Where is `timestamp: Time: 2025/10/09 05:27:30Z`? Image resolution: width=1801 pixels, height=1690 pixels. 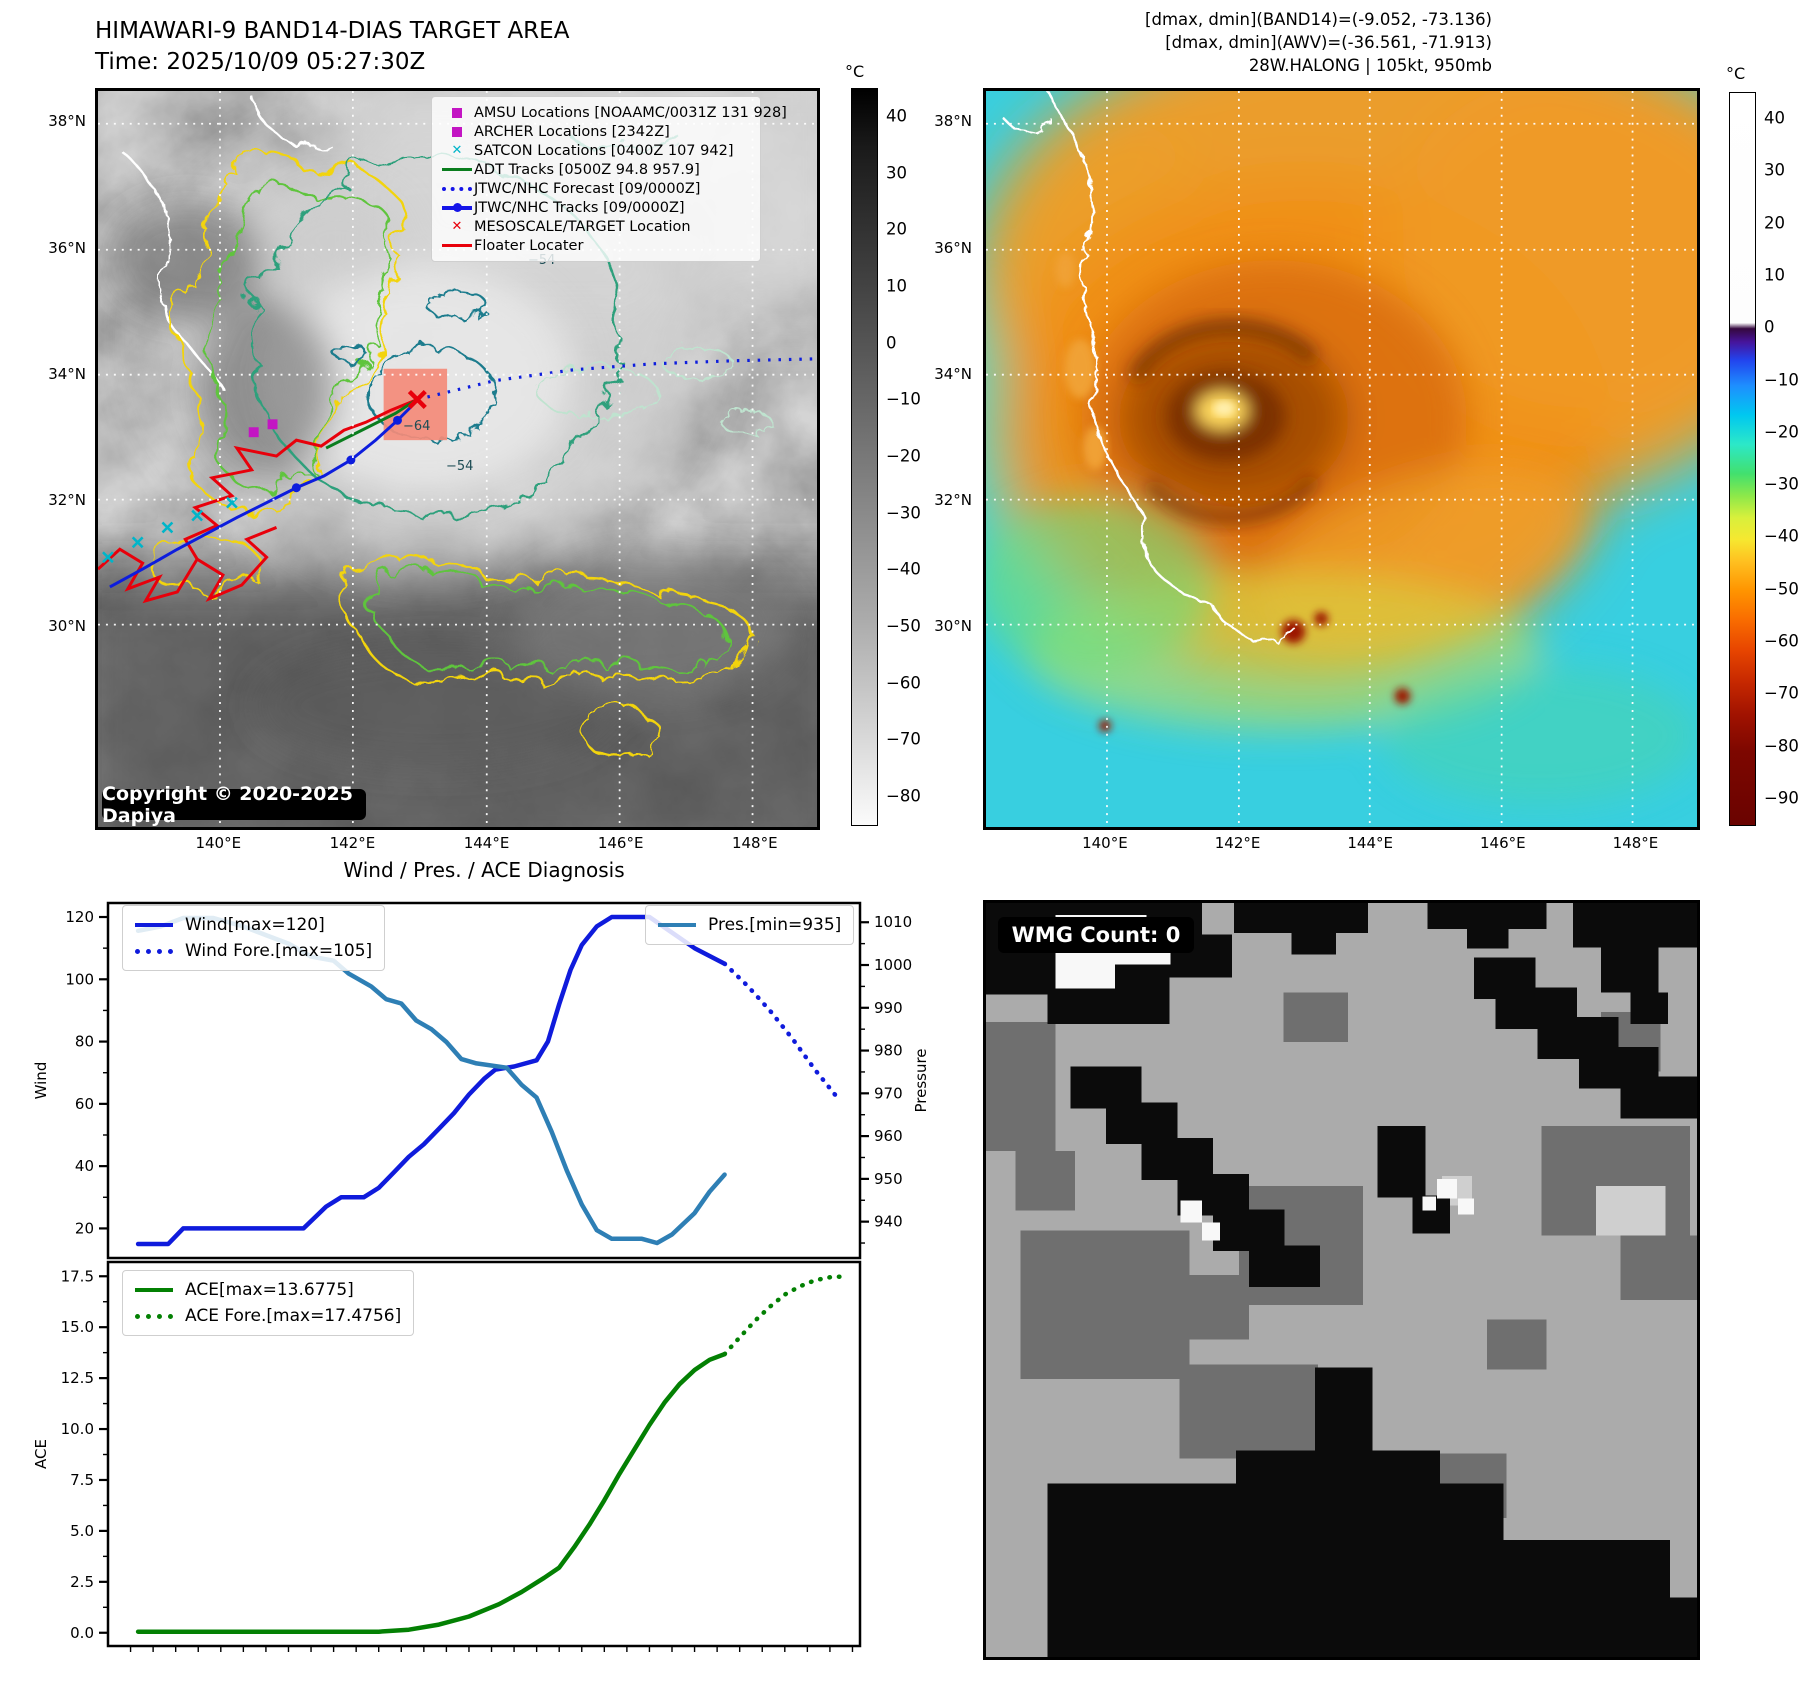
timestamp: Time: 2025/10/09 05:27:30Z is located at coordinates (260, 62).